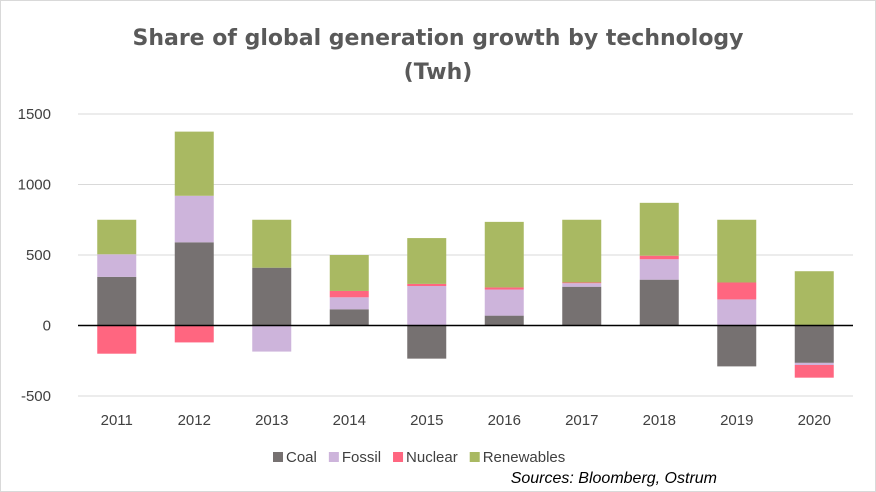 Image resolution: width=876 pixels, height=492 pixels. I want to click on bar-renewables-2018, so click(659, 229).